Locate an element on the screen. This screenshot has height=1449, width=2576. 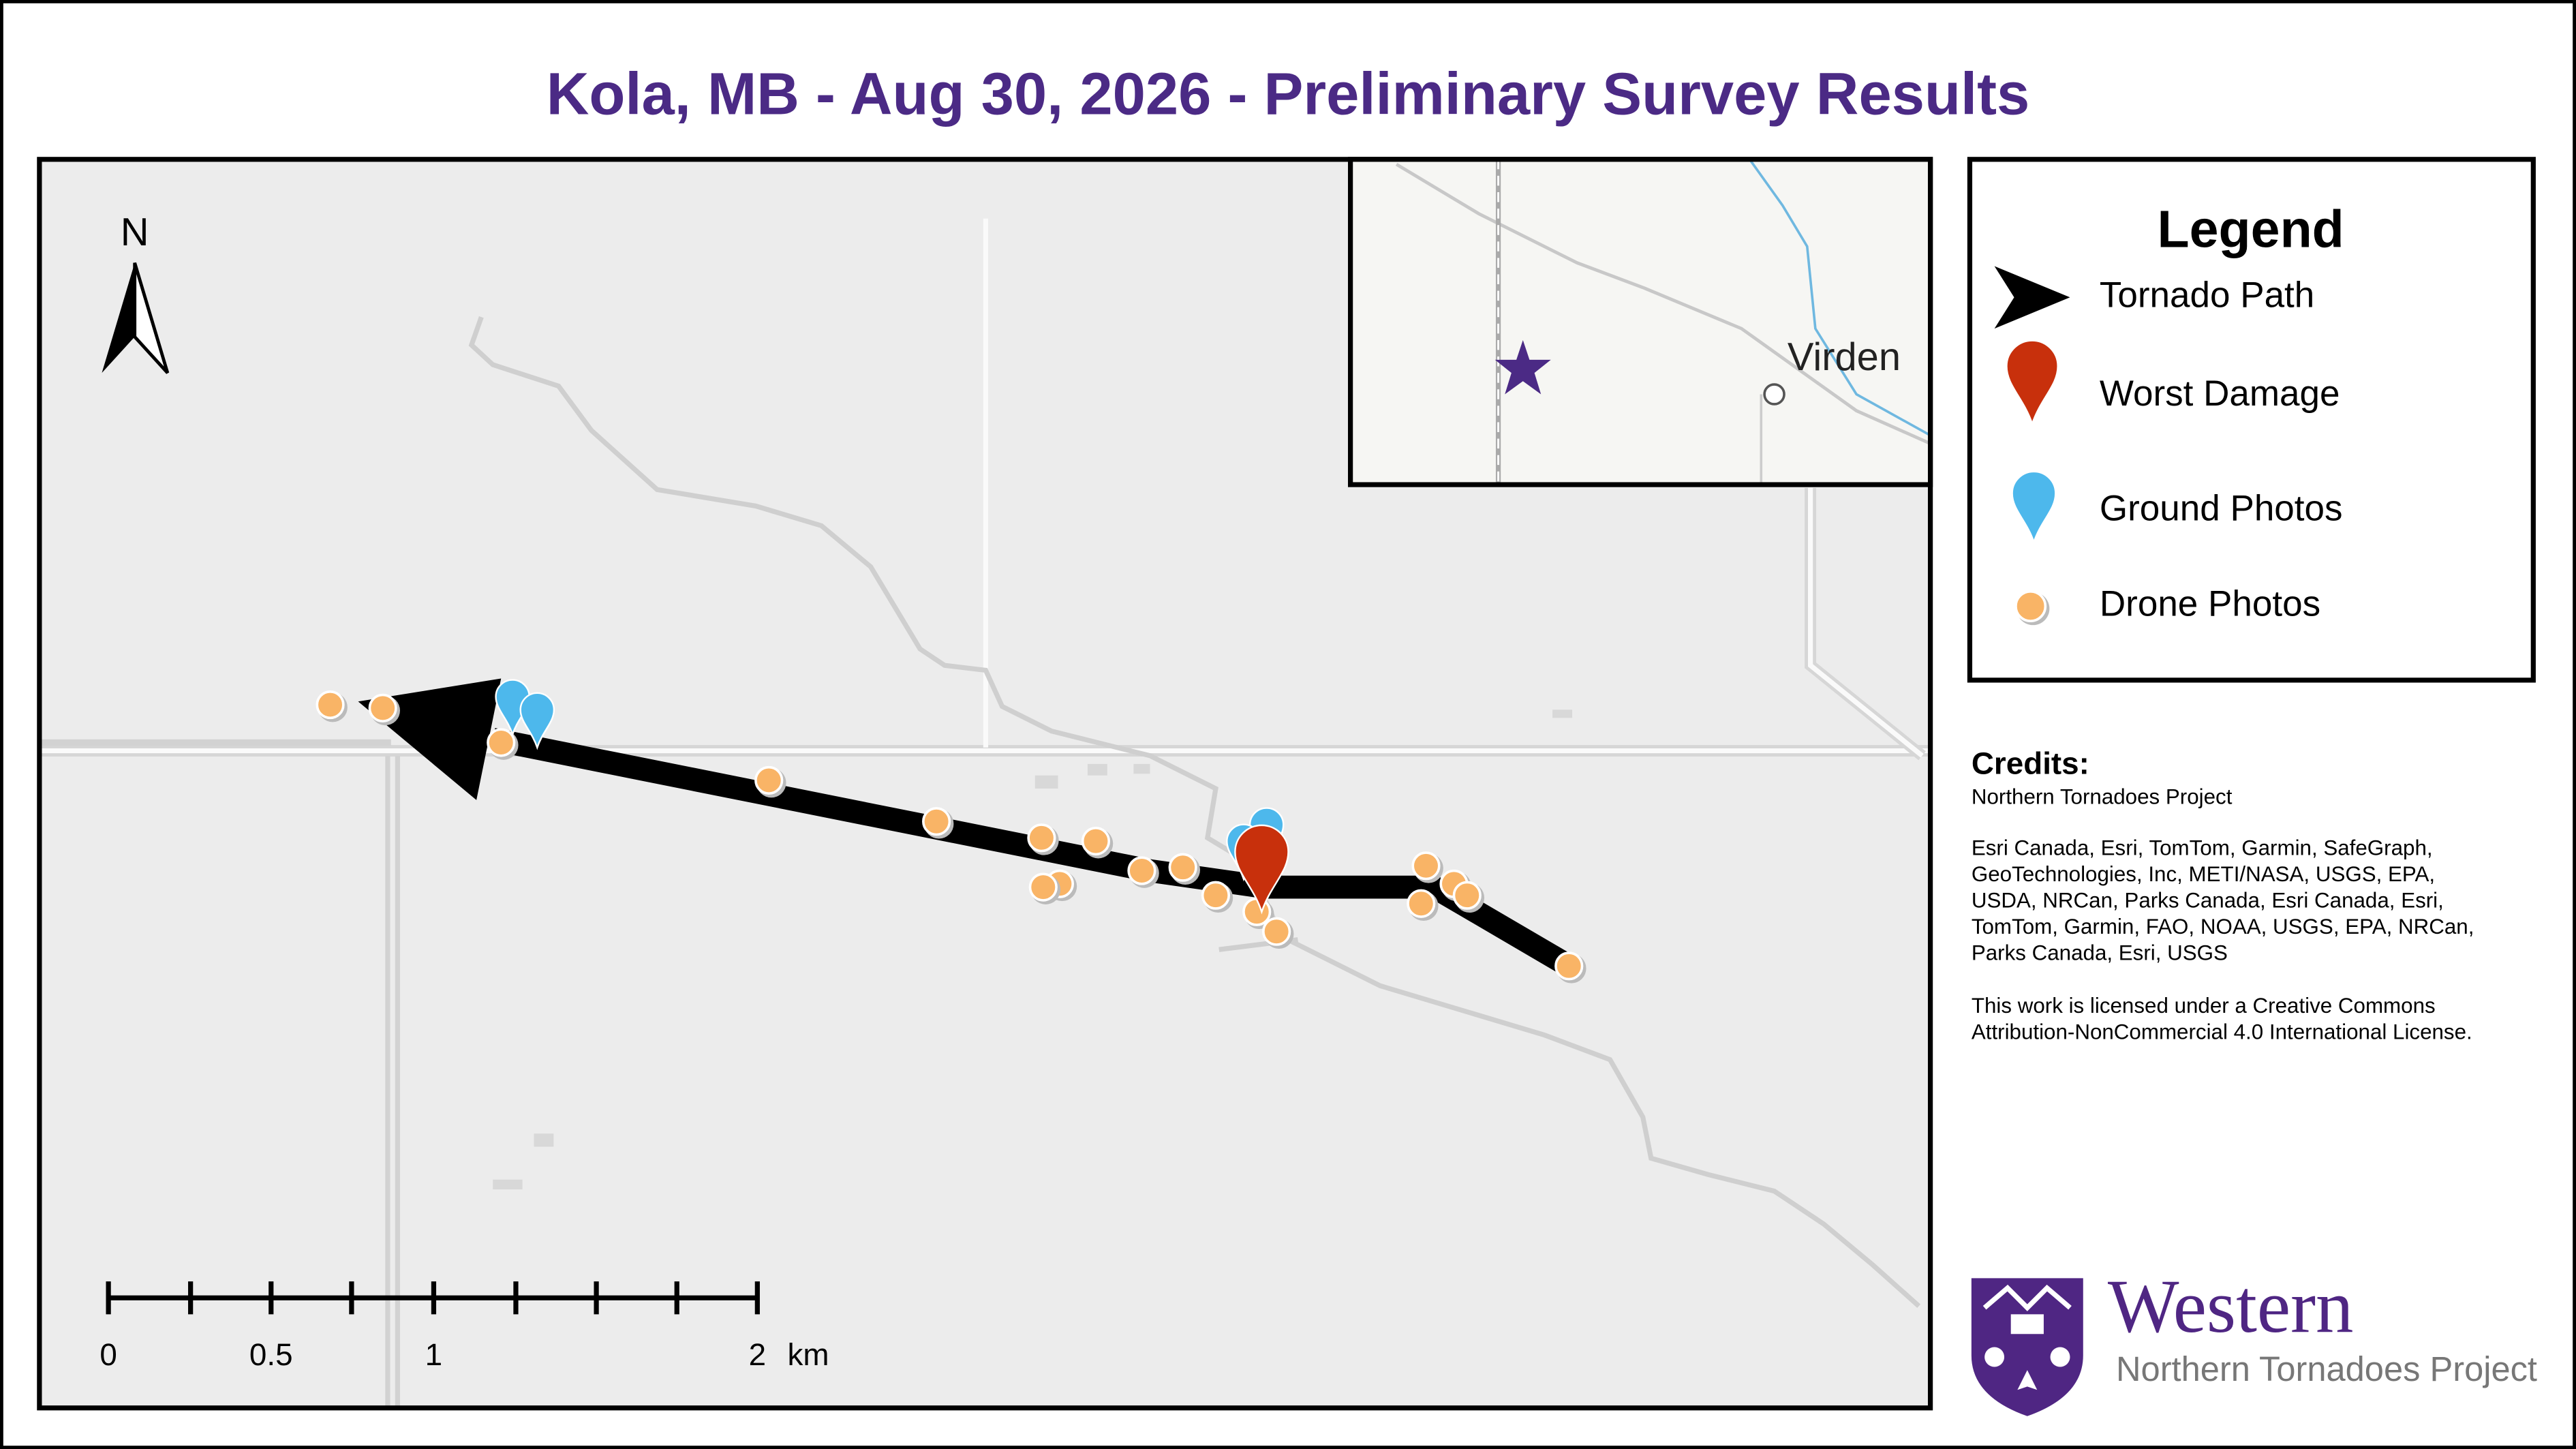
worst-damage is located at coordinates (1261, 870).